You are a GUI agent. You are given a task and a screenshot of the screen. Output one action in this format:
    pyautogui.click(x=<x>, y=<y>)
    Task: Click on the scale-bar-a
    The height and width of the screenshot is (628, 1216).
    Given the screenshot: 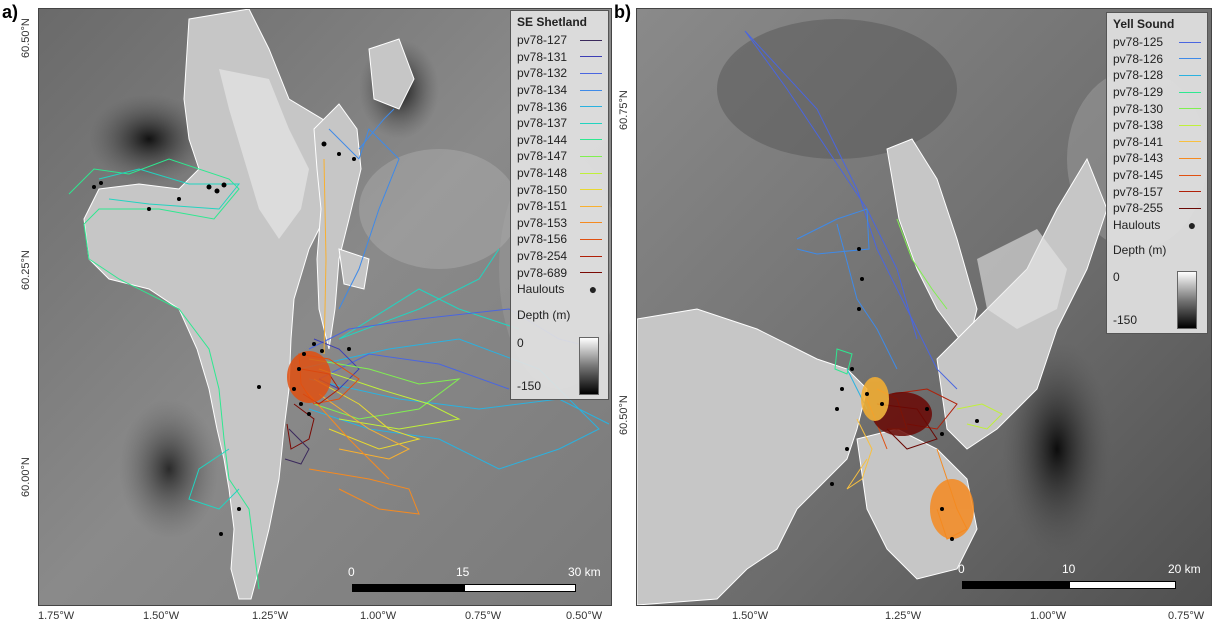 What is the action you would take?
    pyautogui.click(x=464, y=588)
    